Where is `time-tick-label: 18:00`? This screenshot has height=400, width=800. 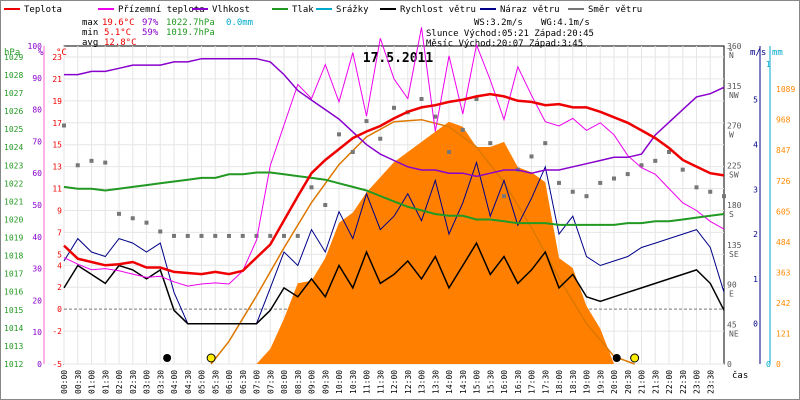
time-tick-label: 18:00 is located at coordinates (559, 382).